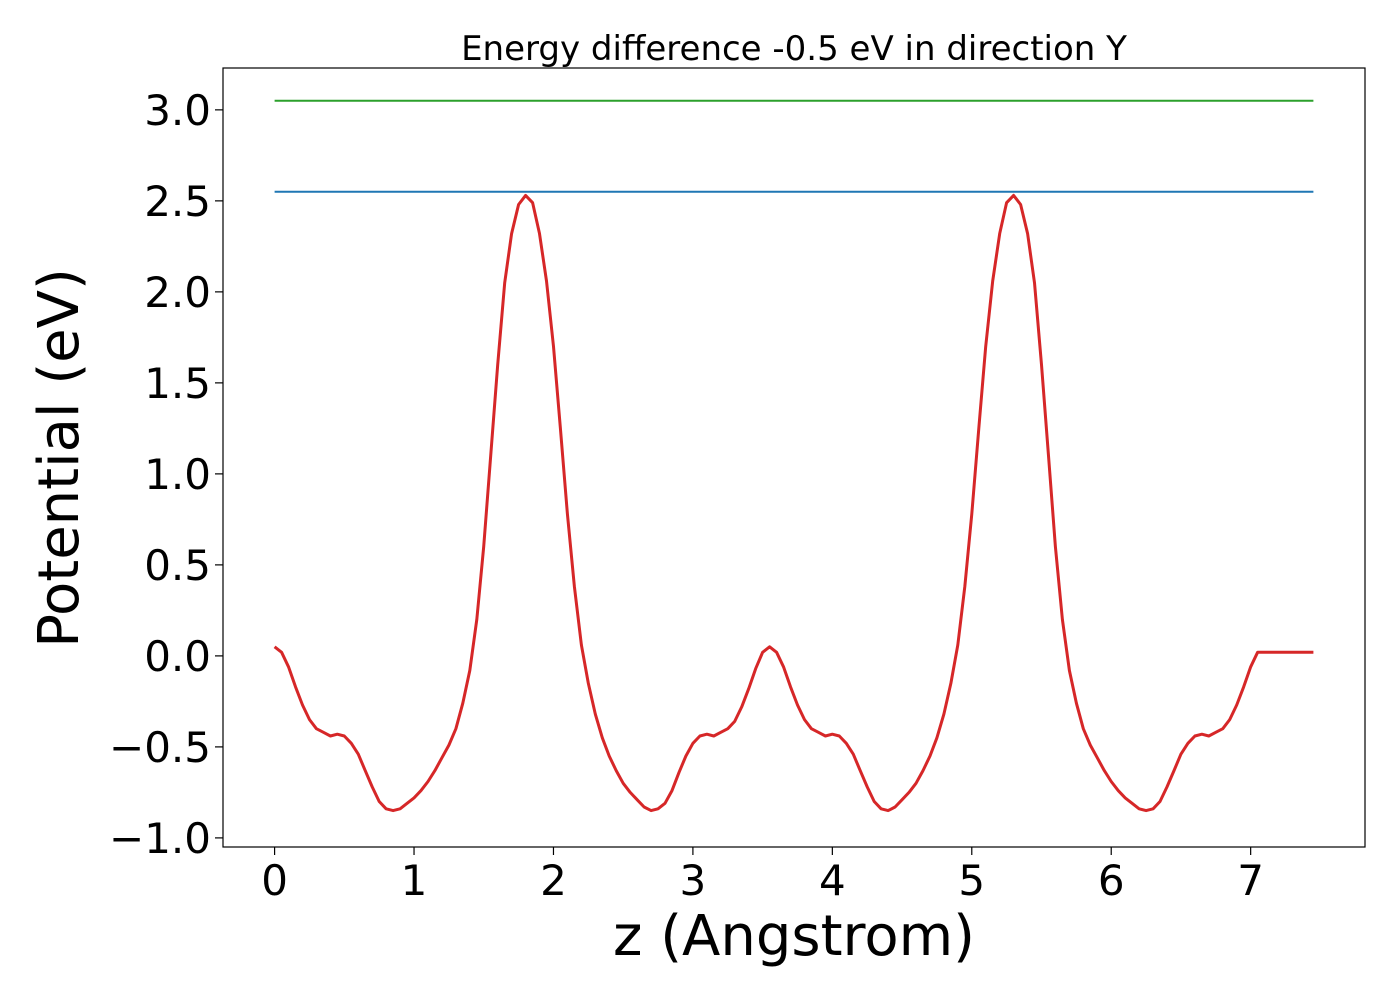 This screenshot has width=1400, height=1000. I want to click on y-tick-label: 0.0, so click(177, 656).